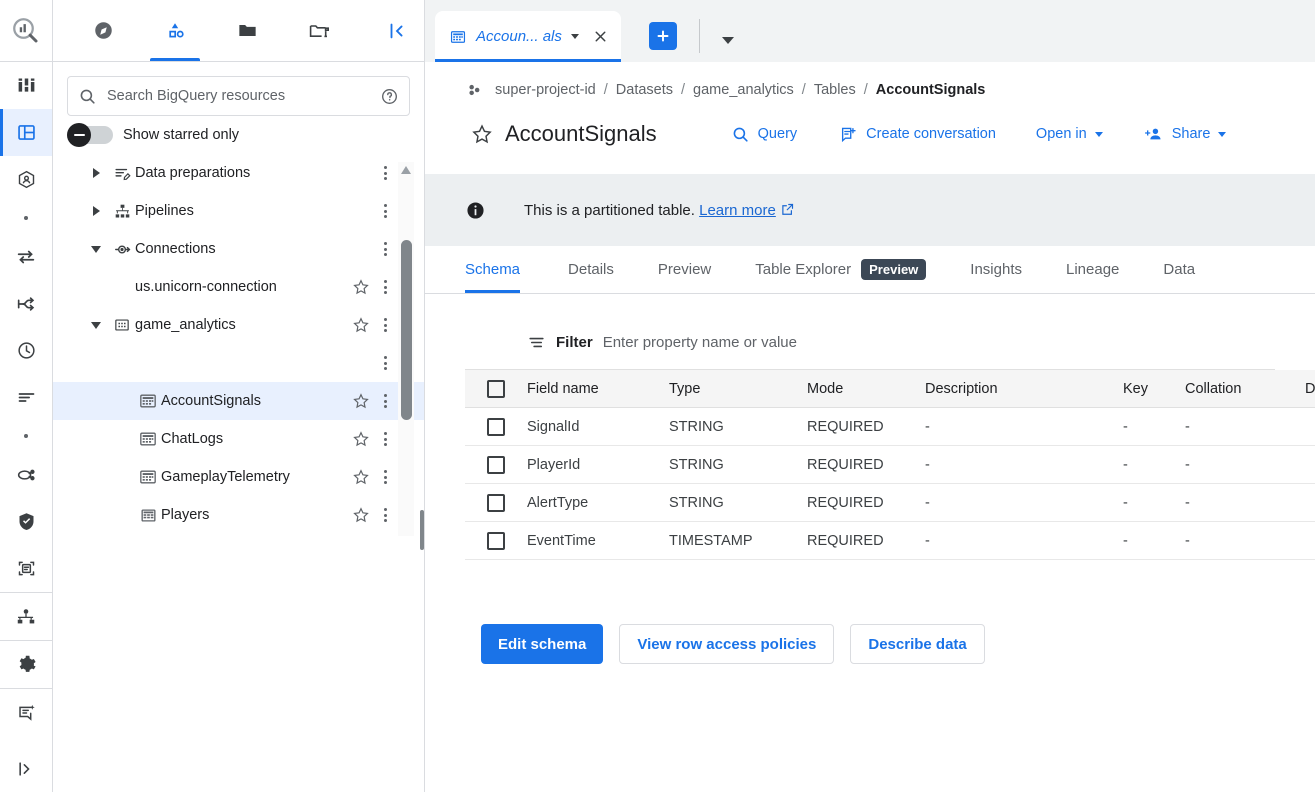  What do you see at coordinates (542, 644) in the screenshot?
I see `edit-schema-button: Edit schema` at bounding box center [542, 644].